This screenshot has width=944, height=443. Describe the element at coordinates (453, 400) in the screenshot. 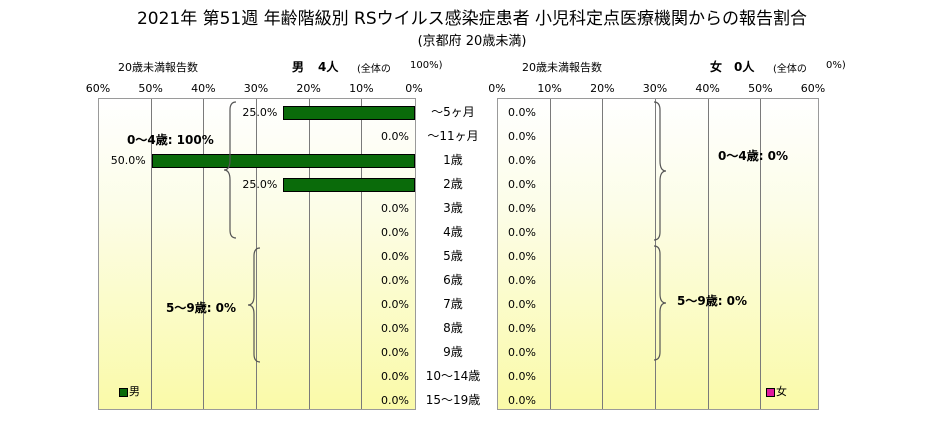

I see `age-label: 15～19歳` at that location.